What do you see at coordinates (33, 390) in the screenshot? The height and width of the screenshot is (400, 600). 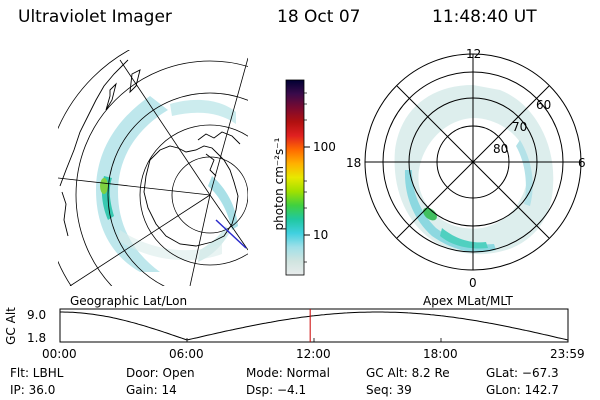 I see `status-ip: IP: 36.0` at bounding box center [33, 390].